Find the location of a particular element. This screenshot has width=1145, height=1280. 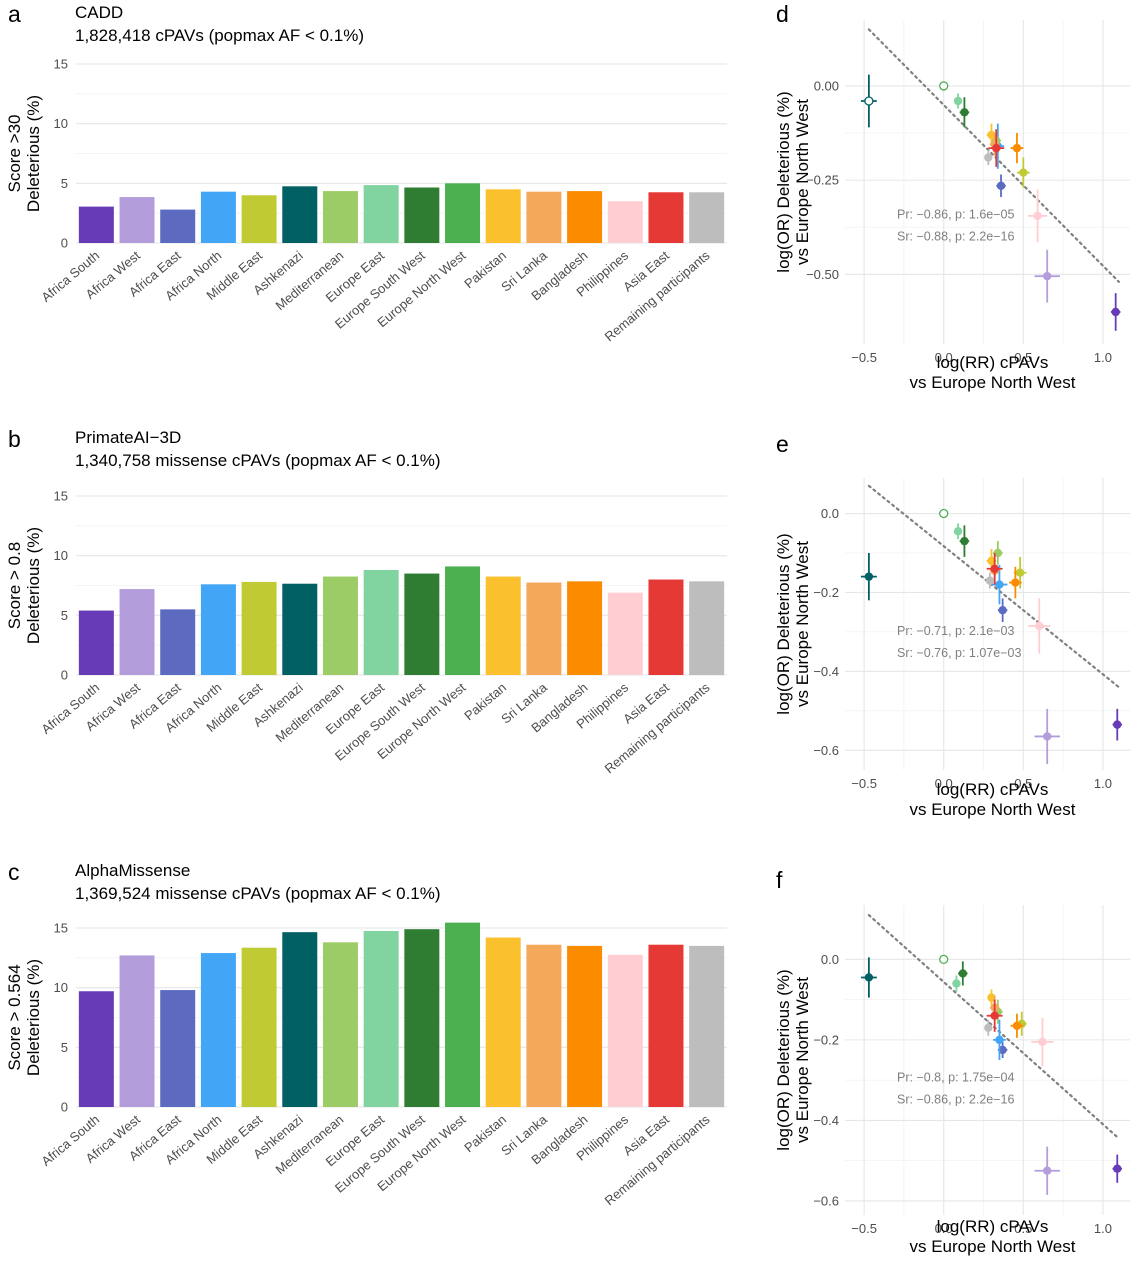

y-tick-label: 0.0 is located at coordinates (830, 513).